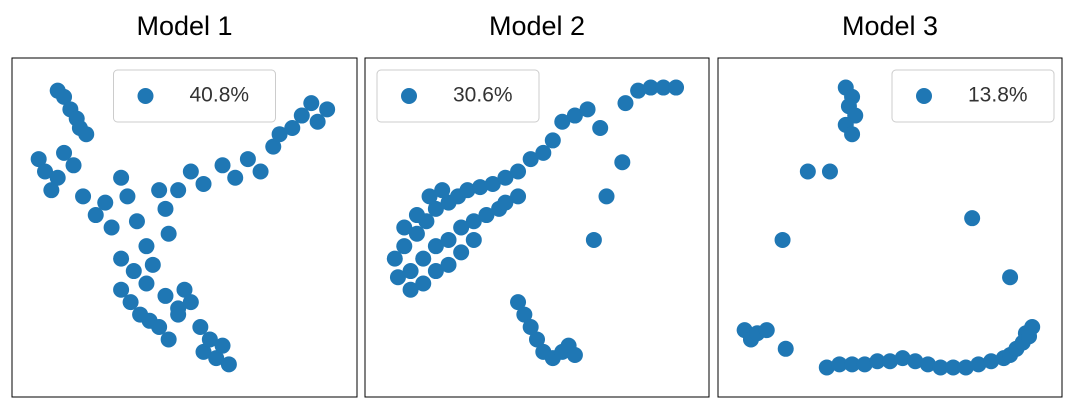 The width and height of the screenshot is (1080, 414). Describe the element at coordinates (194, 96) in the screenshot. I see `legend: 40.8%` at that location.